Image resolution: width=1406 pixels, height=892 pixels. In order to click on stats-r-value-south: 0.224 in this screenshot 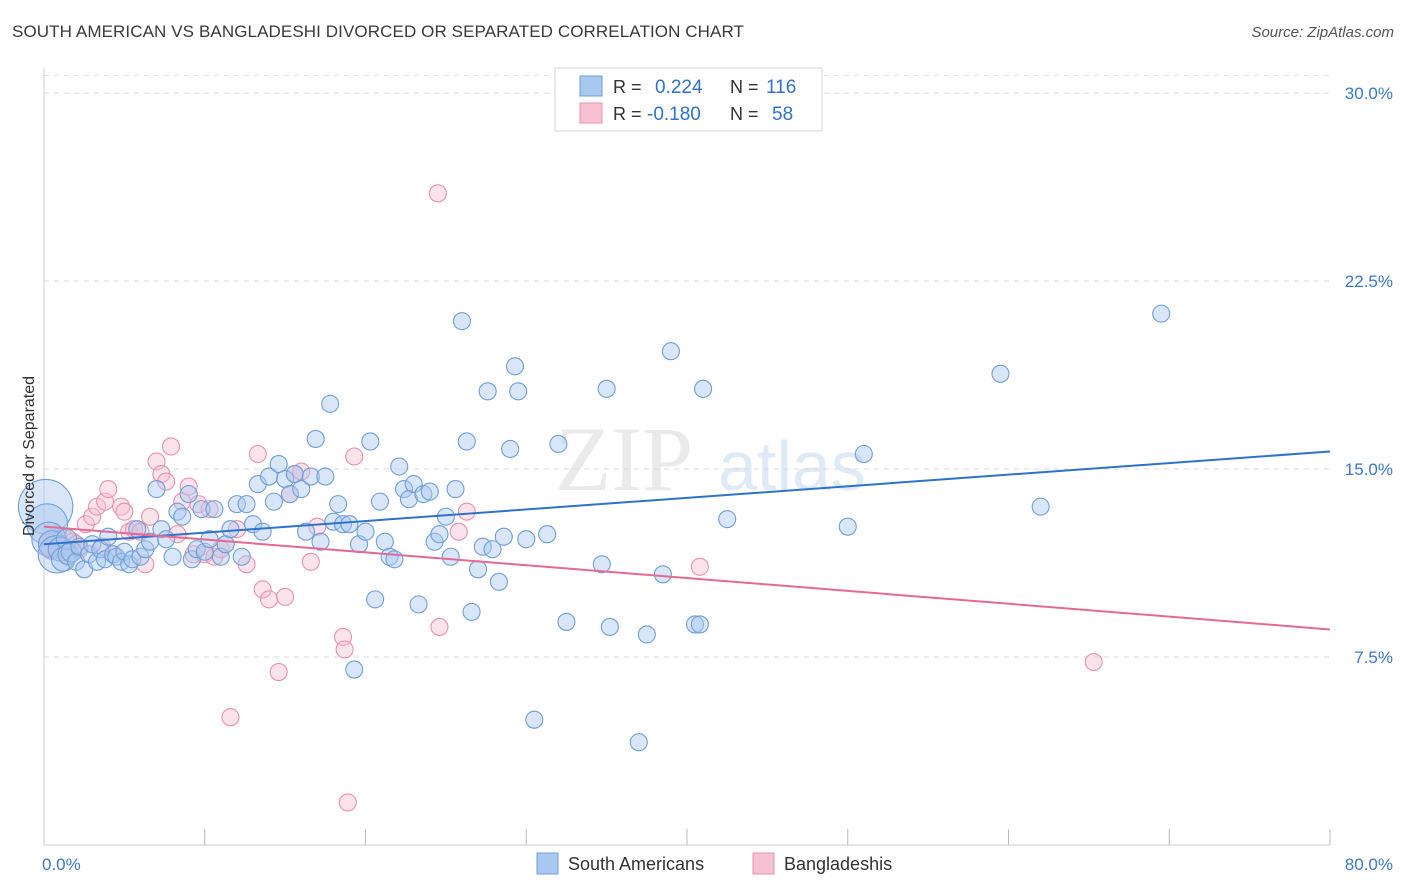, I will do `click(679, 87)`.